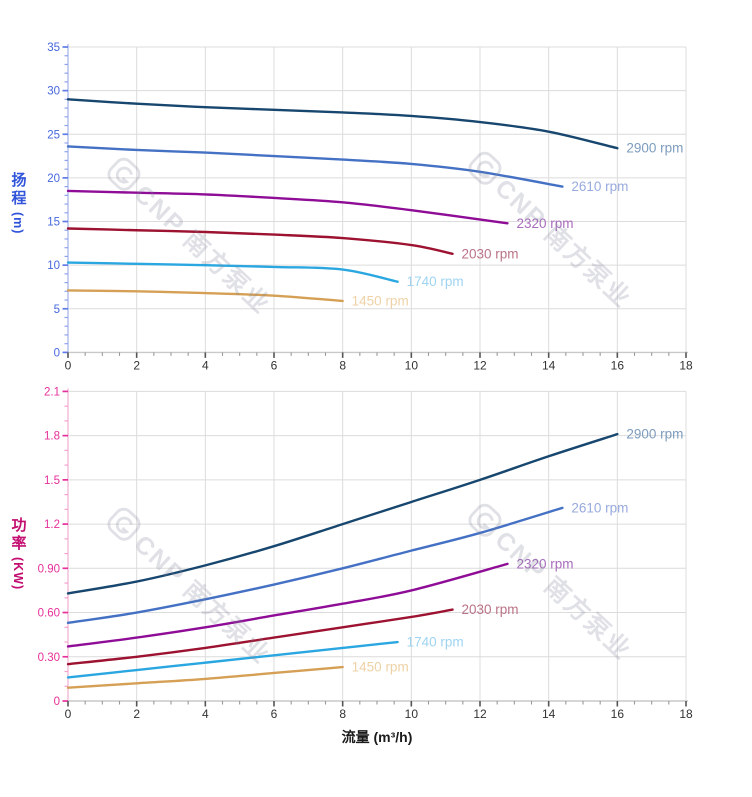 The width and height of the screenshot is (752, 797). I want to click on y-tick-label: 25, so click(53, 135).